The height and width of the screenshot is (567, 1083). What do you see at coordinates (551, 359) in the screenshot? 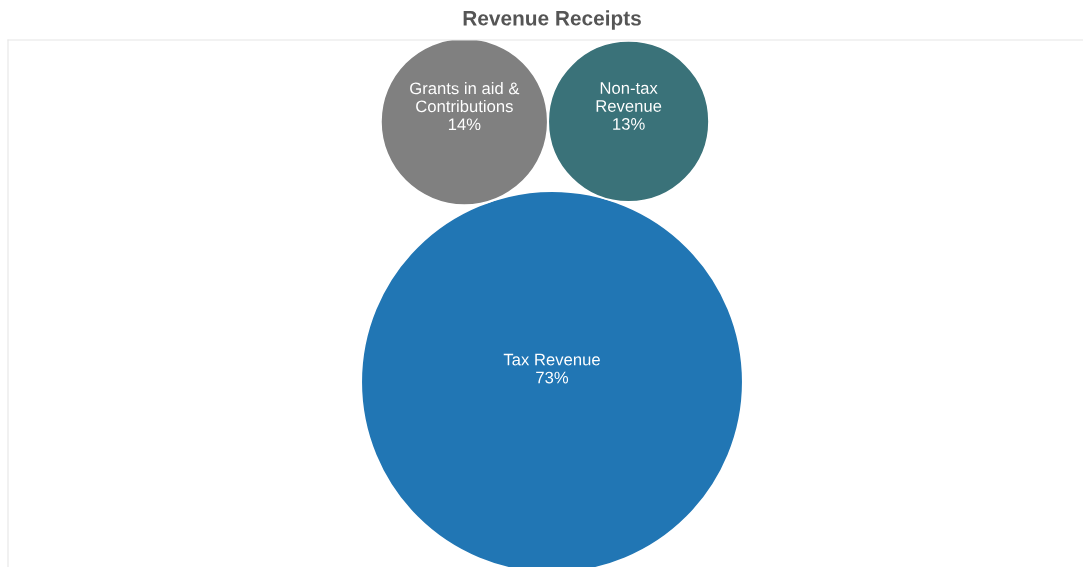
I see `category-label: Tax Revenue` at bounding box center [551, 359].